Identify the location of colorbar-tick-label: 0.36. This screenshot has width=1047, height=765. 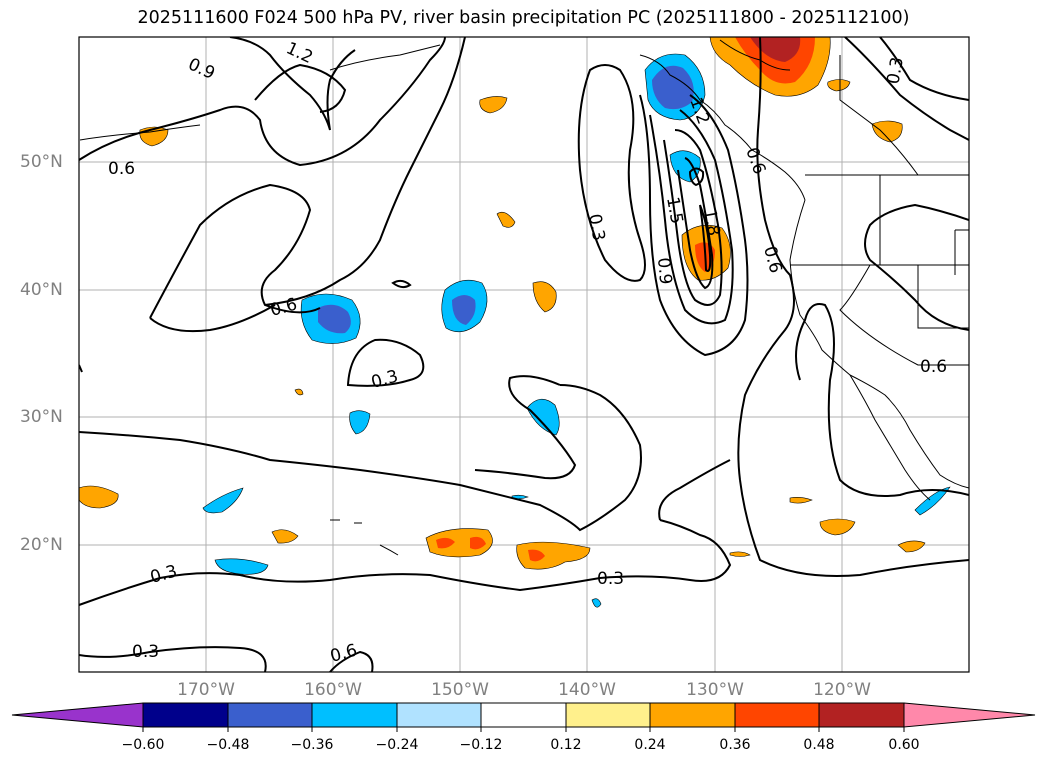
(735, 745).